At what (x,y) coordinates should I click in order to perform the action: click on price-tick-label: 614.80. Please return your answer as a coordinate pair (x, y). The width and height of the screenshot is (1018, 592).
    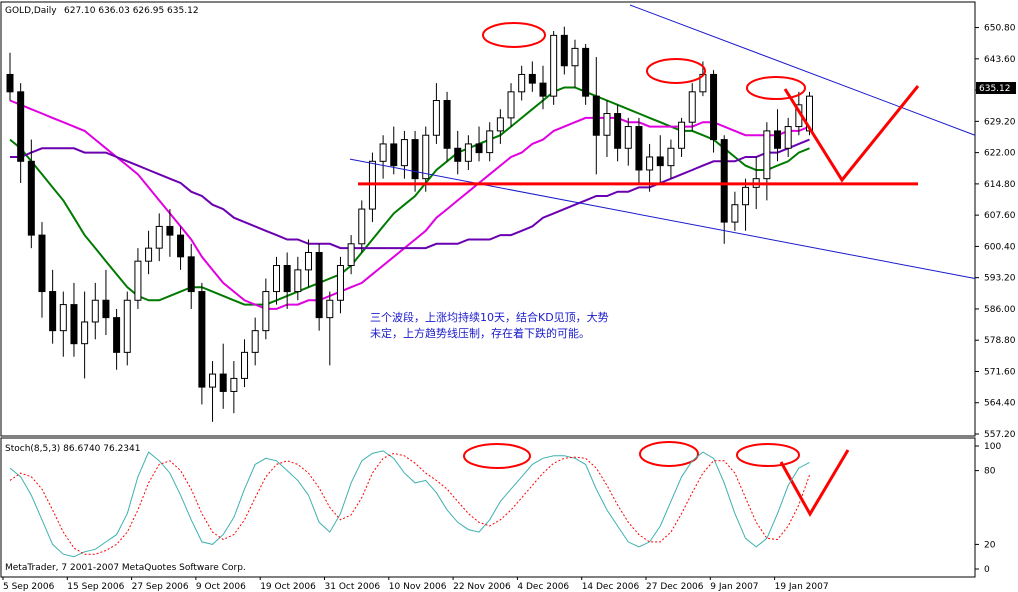
    Looking at the image, I should click on (1000, 185).